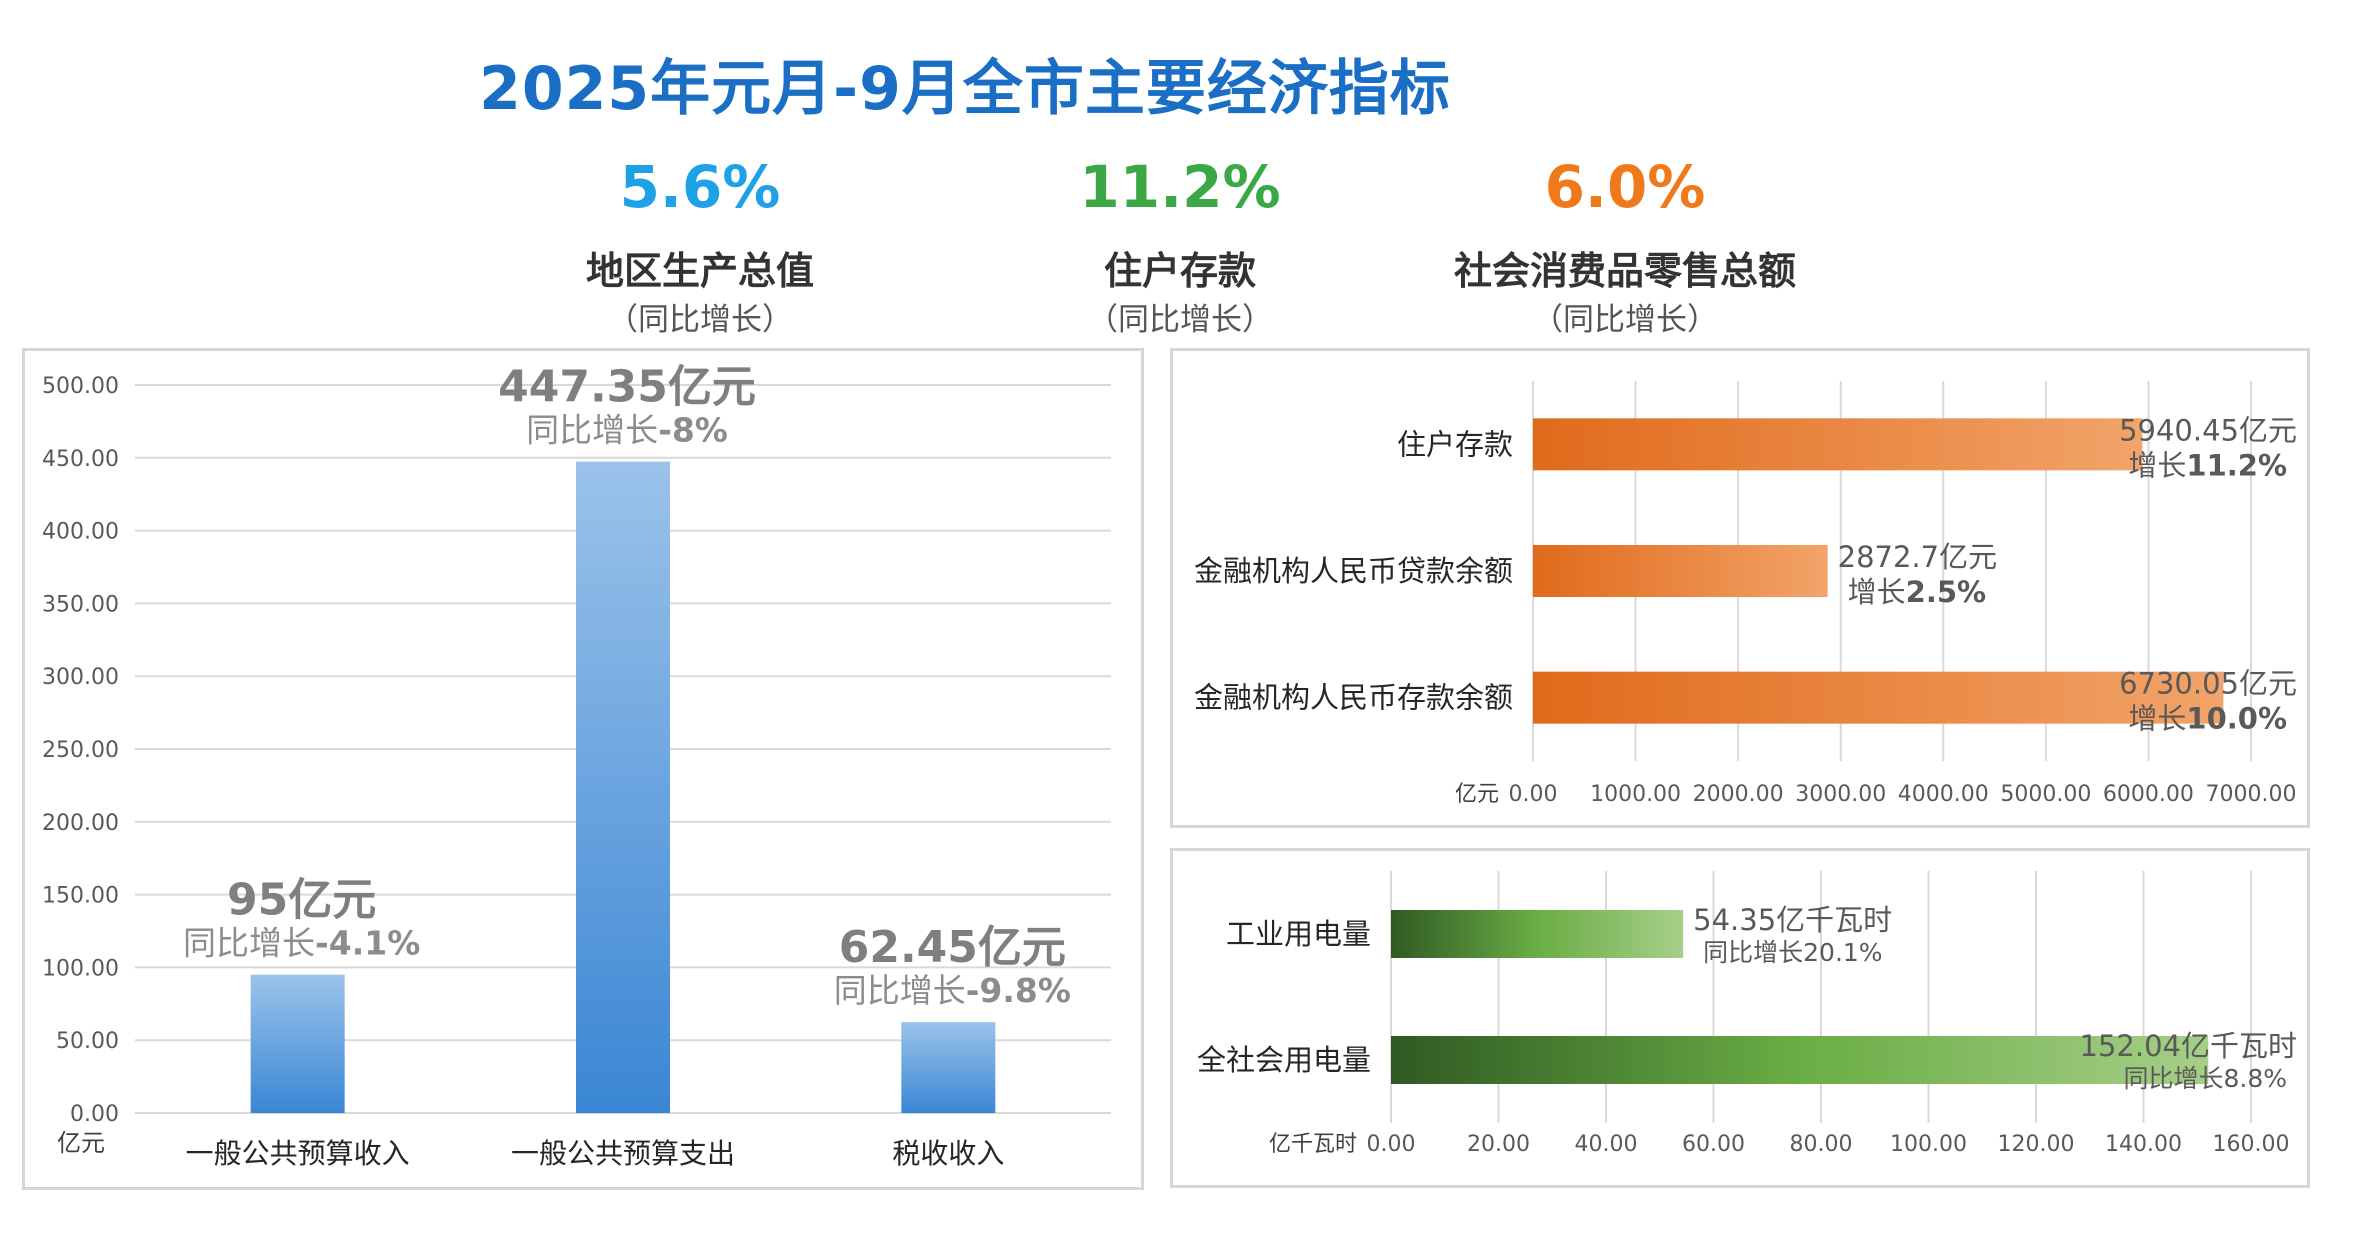  Describe the element at coordinates (1313, 1144) in the screenshot. I see `x-unit-label: 亿千瓦时` at that location.